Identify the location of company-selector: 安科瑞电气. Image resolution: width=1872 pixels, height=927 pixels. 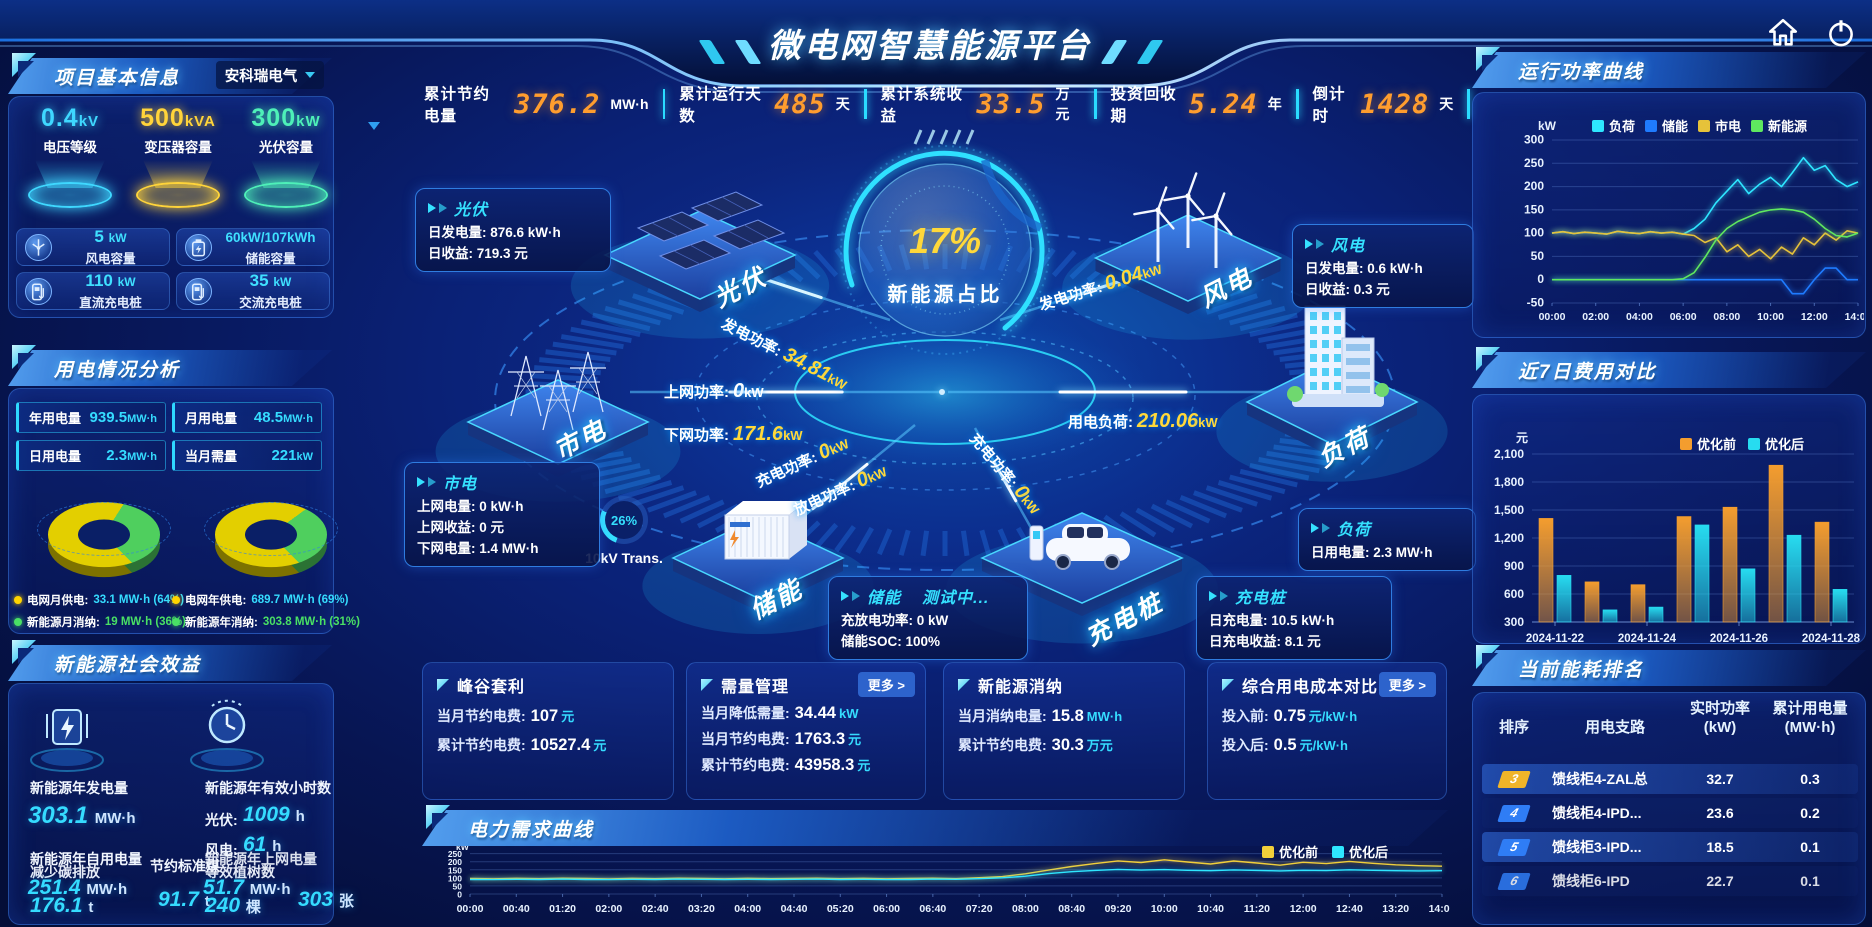
(270, 75).